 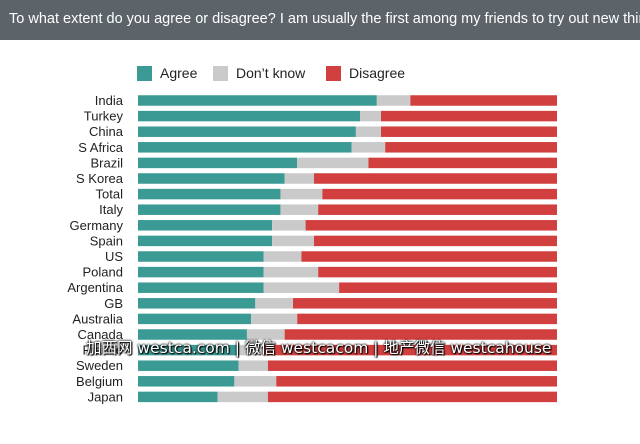 What do you see at coordinates (103, 350) in the screenshot?
I see `category-label-france: France` at bounding box center [103, 350].